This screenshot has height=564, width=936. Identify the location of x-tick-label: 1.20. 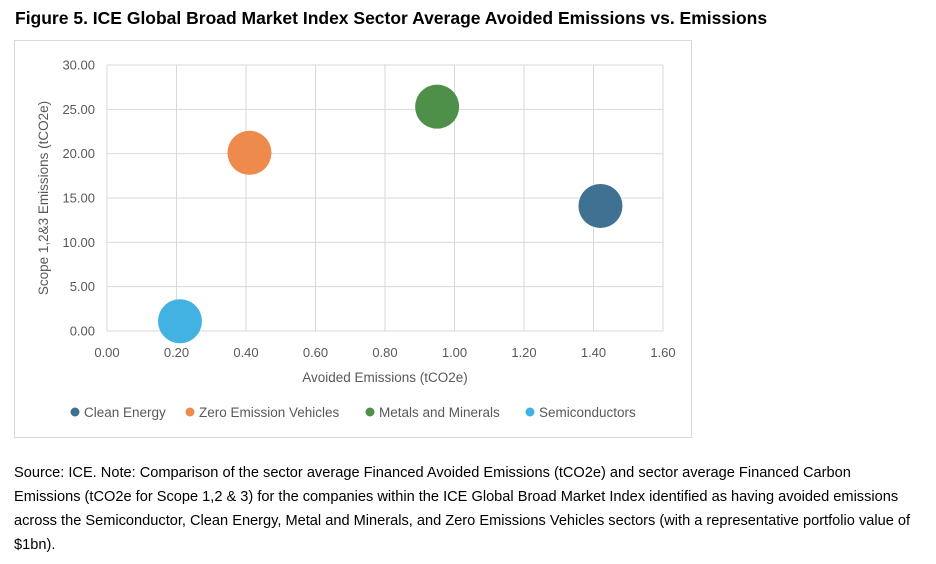
(523, 352).